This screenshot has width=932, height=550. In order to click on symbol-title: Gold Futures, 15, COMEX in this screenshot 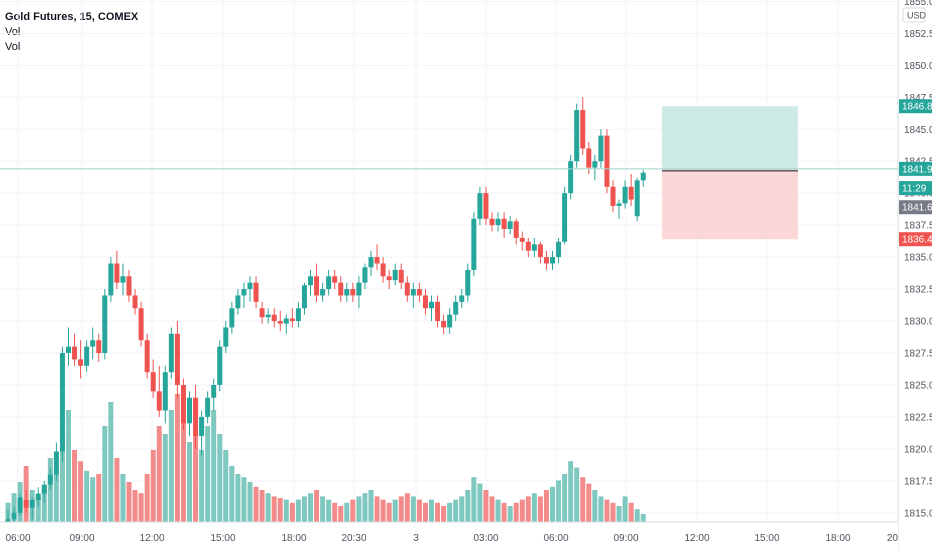, I will do `click(72, 17)`.